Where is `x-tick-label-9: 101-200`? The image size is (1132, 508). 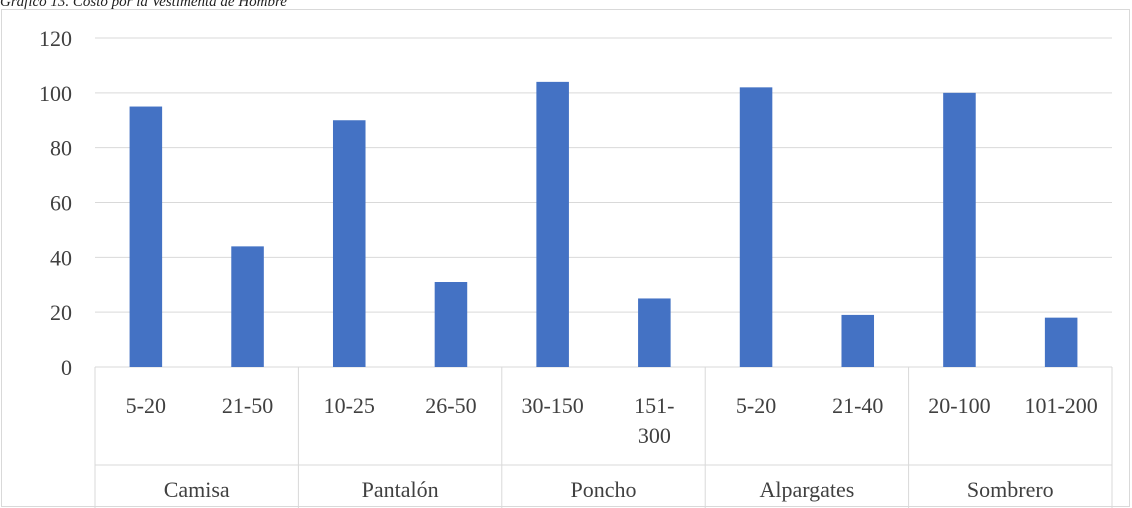 x-tick-label-9: 101-200 is located at coordinates (1060, 405).